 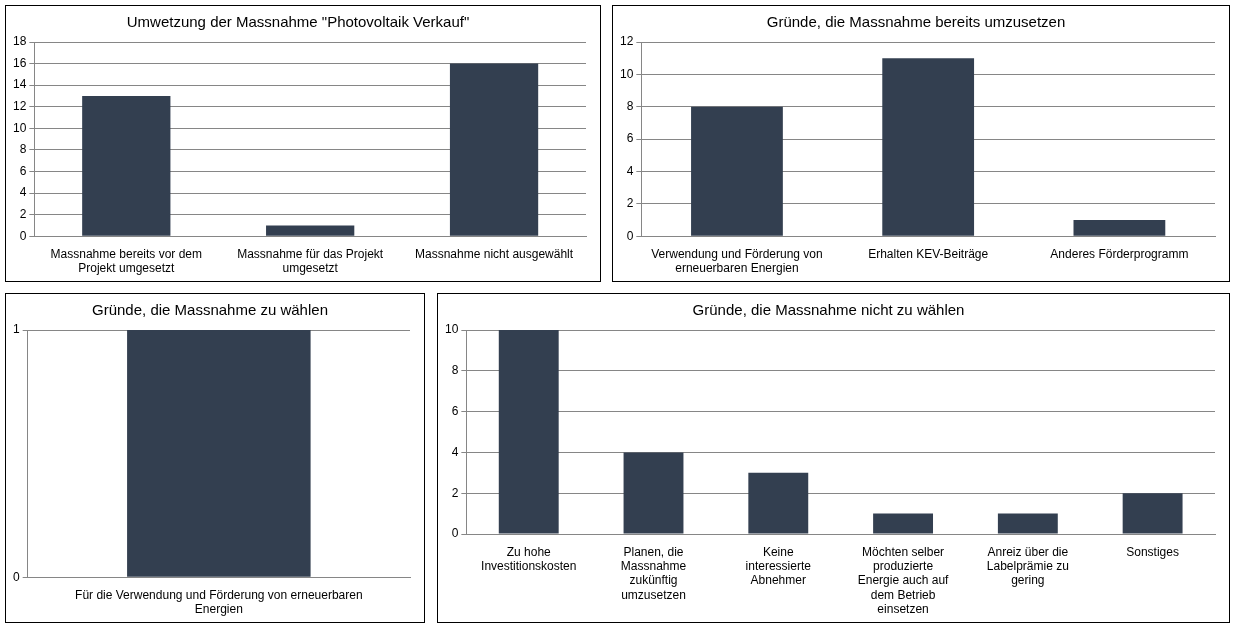 What do you see at coordinates (19, 62) in the screenshot?
I see `y-tick-label: 16` at bounding box center [19, 62].